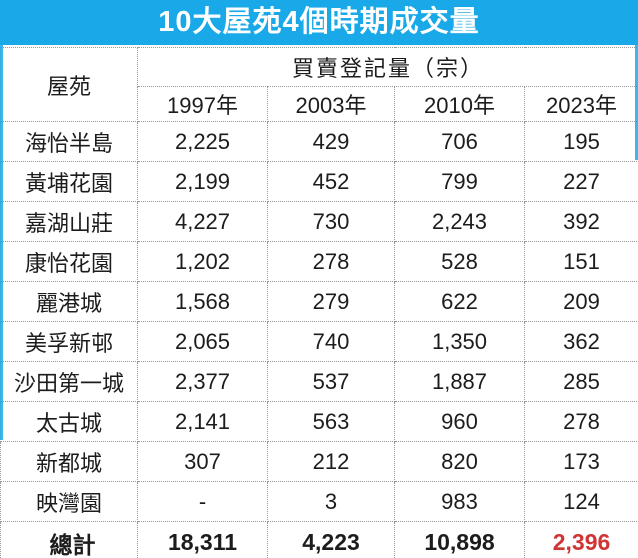 This screenshot has width=638, height=558. What do you see at coordinates (331, 341) in the screenshot?
I see `value-cell: 740` at bounding box center [331, 341].